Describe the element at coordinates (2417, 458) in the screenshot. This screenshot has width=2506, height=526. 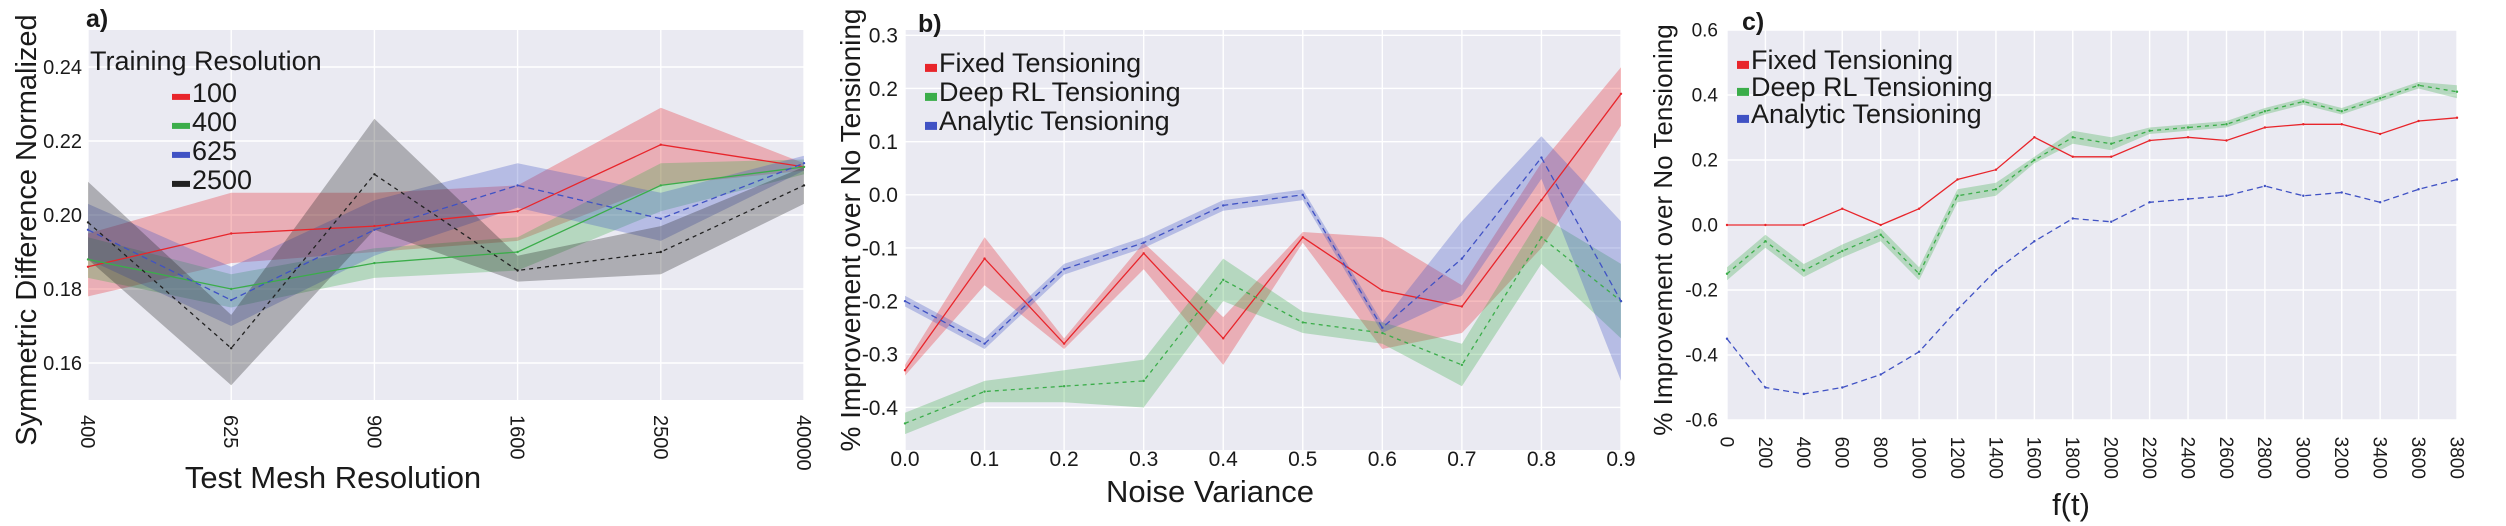
I see `x-tick-label: 3600` at that location.